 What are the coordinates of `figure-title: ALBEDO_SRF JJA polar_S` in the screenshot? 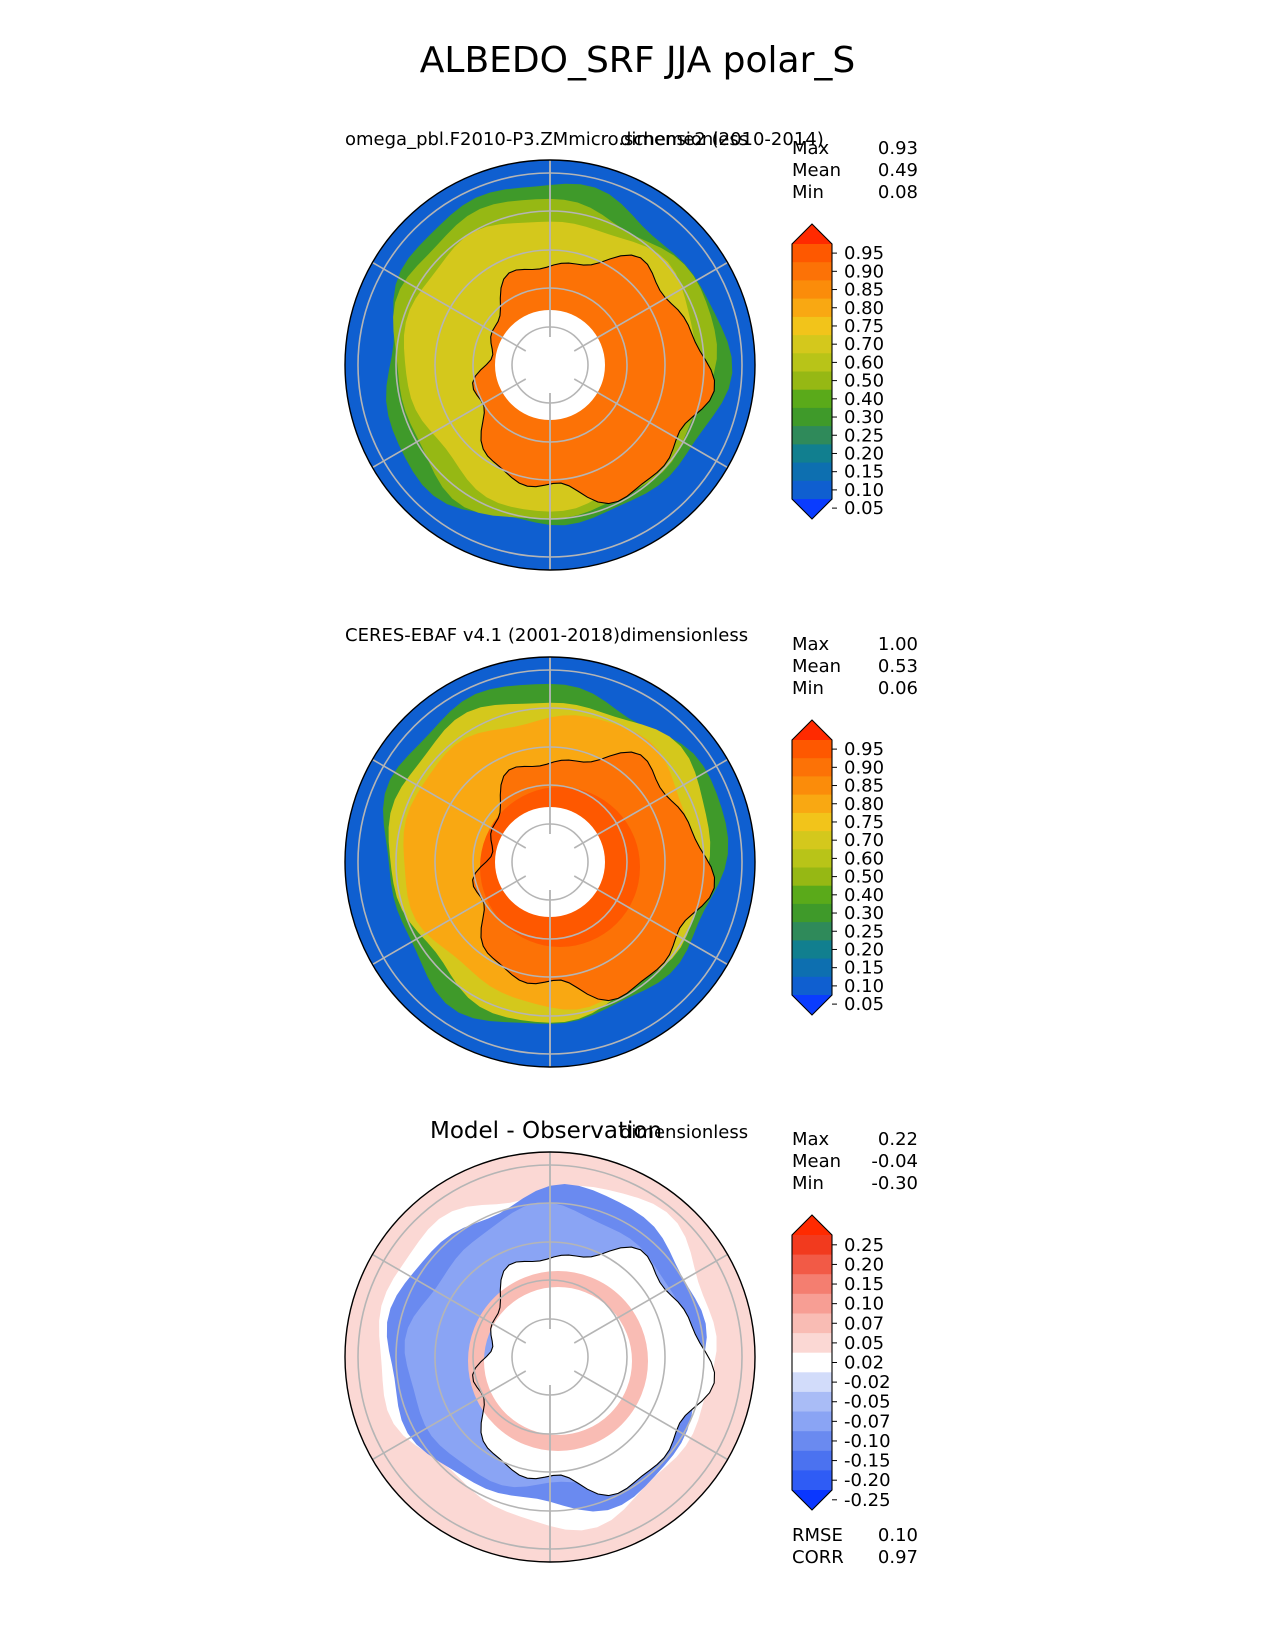 It's located at (637, 60).